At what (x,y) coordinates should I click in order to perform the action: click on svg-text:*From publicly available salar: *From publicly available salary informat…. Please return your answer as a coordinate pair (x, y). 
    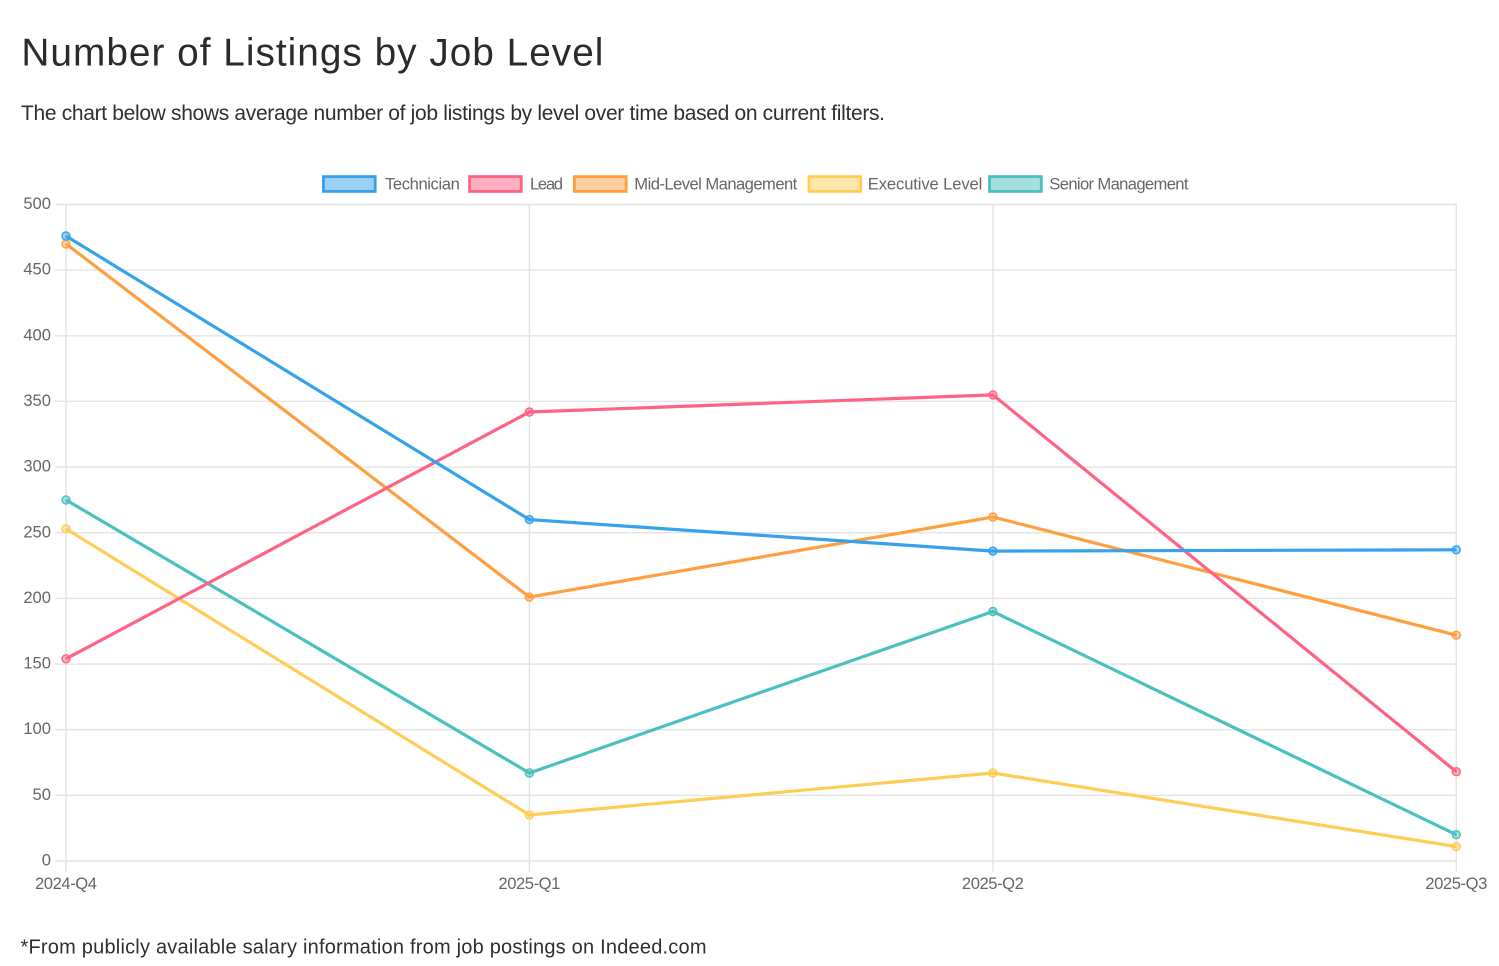
    Looking at the image, I should click on (364, 948).